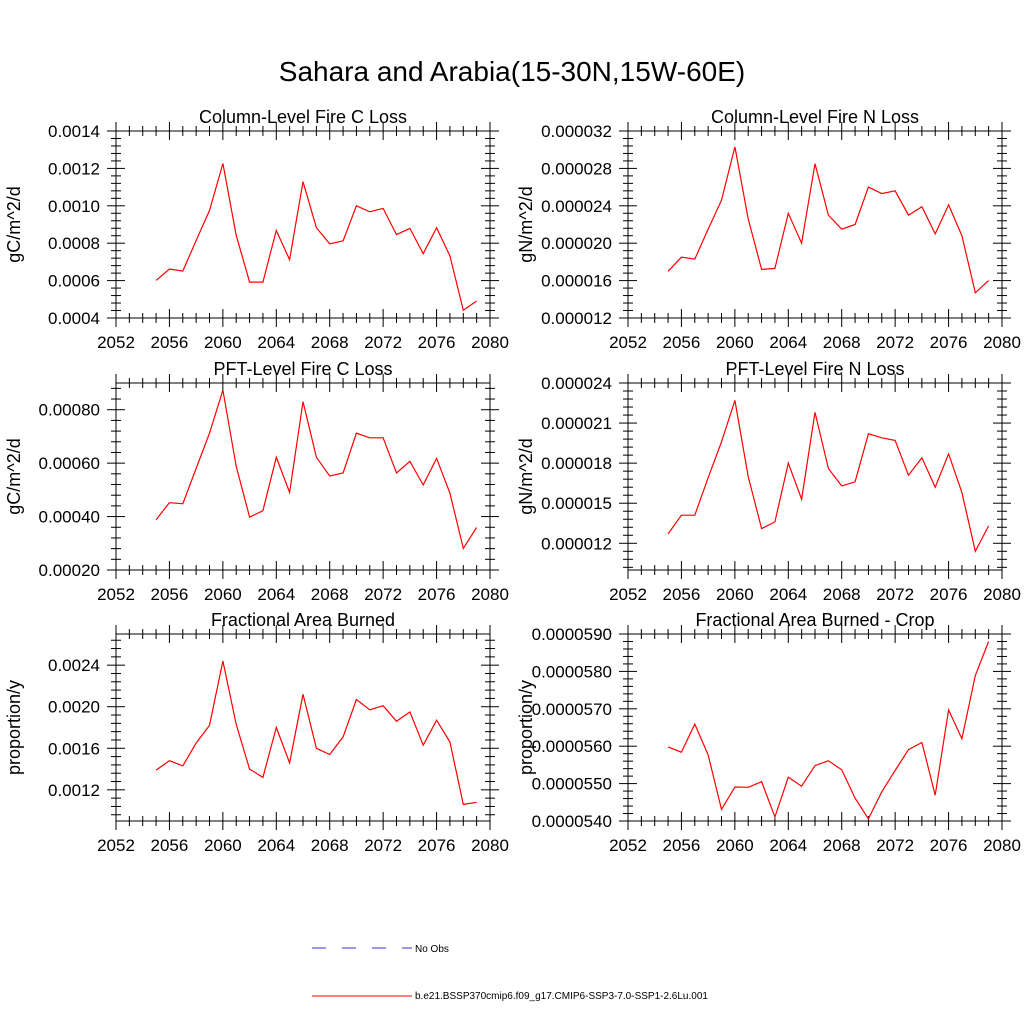  Describe the element at coordinates (74, 243) in the screenshot. I see `y-tick-label: 0.0008` at that location.